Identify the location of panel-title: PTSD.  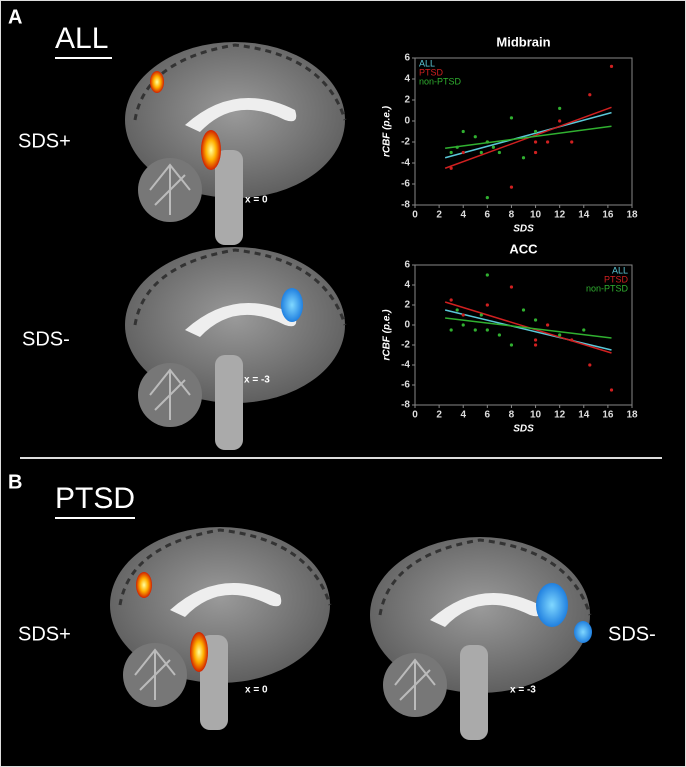
(95, 498).